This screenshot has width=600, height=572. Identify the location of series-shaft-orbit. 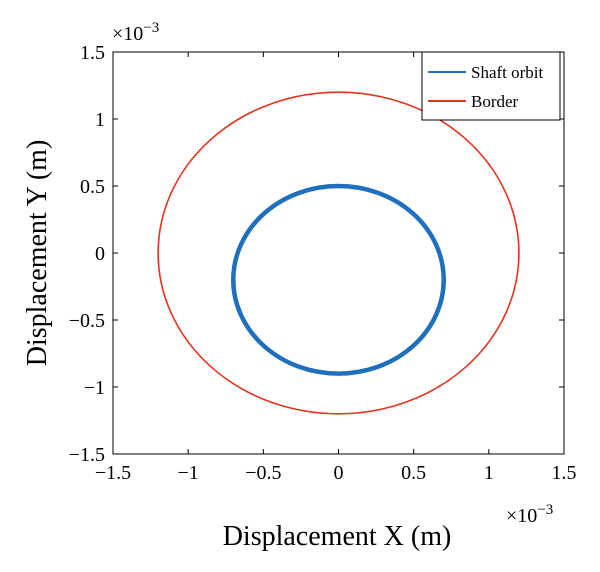
(338, 279).